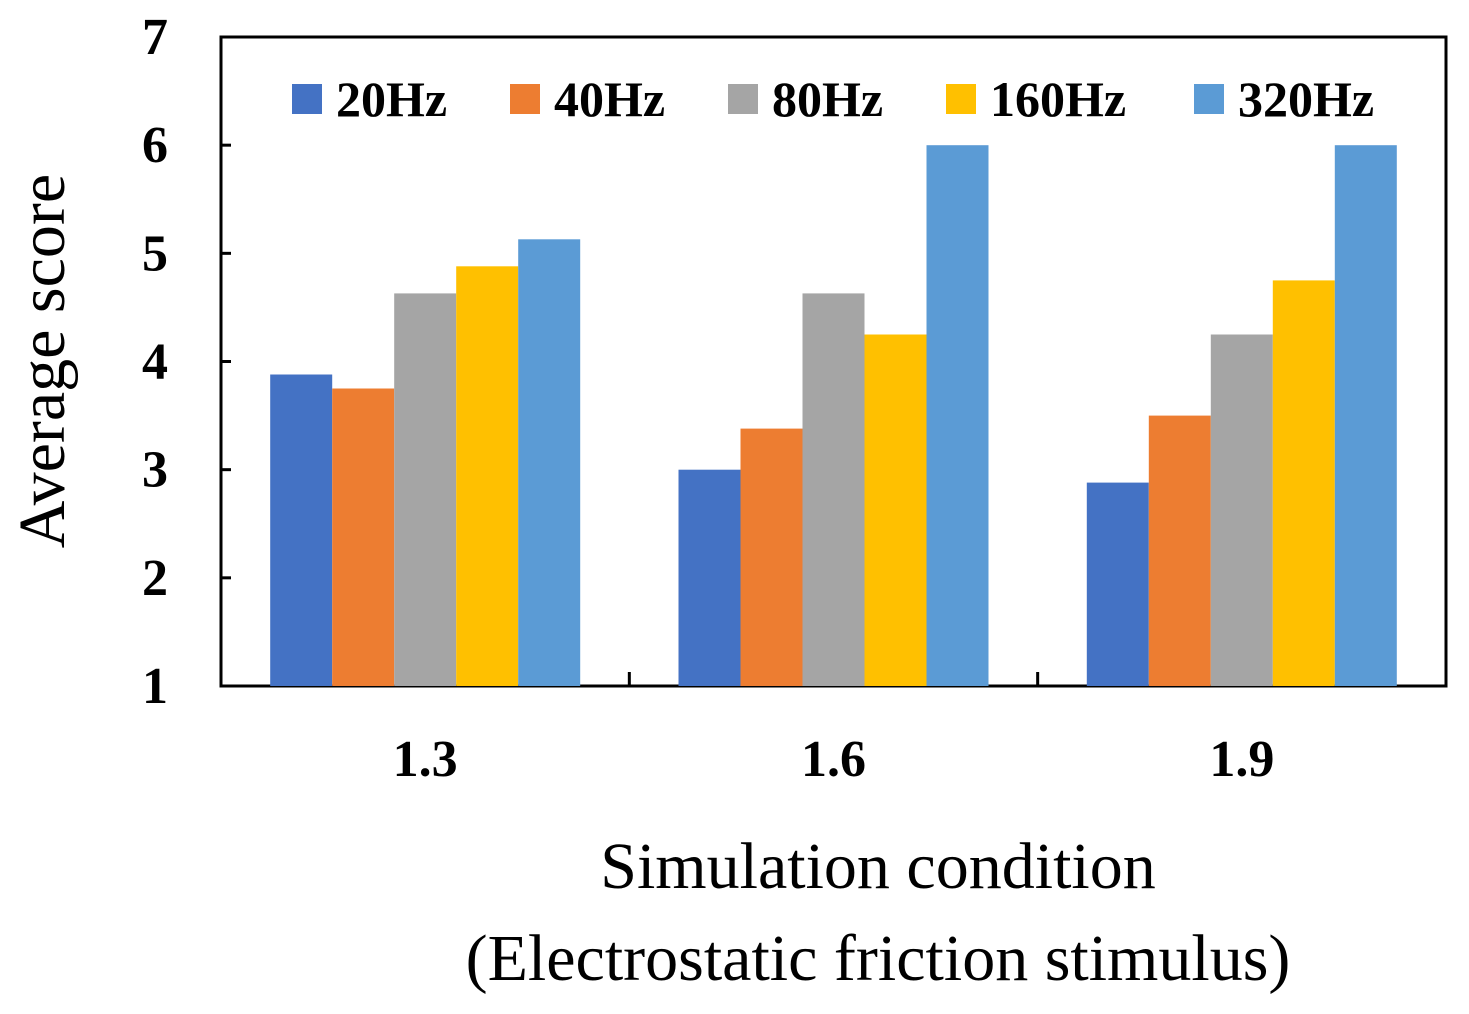 This screenshot has width=1469, height=1014. I want to click on legend: 20Hz 40Hz 80Hz 160Hz 320Hz, so click(833, 99).